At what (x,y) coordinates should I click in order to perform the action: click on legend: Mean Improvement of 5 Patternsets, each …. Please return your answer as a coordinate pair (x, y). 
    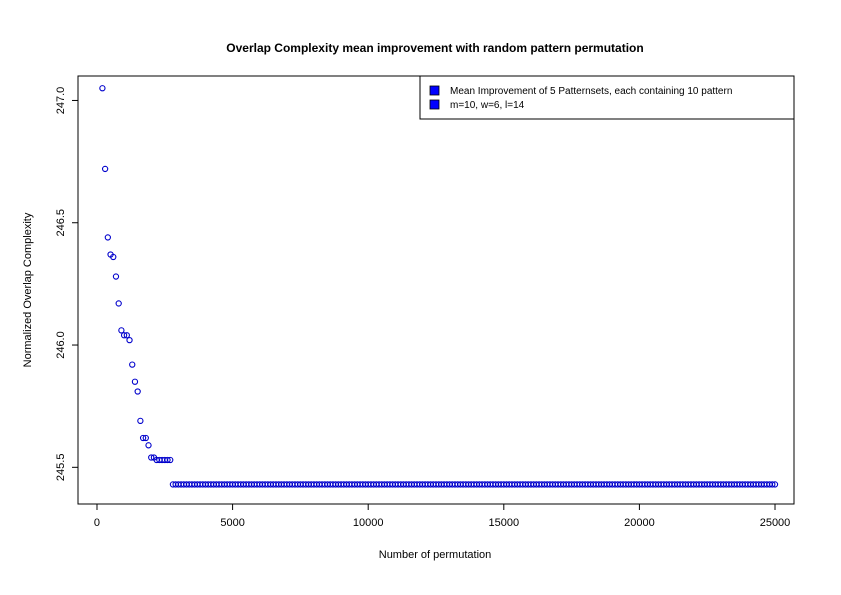
    Looking at the image, I should click on (607, 97).